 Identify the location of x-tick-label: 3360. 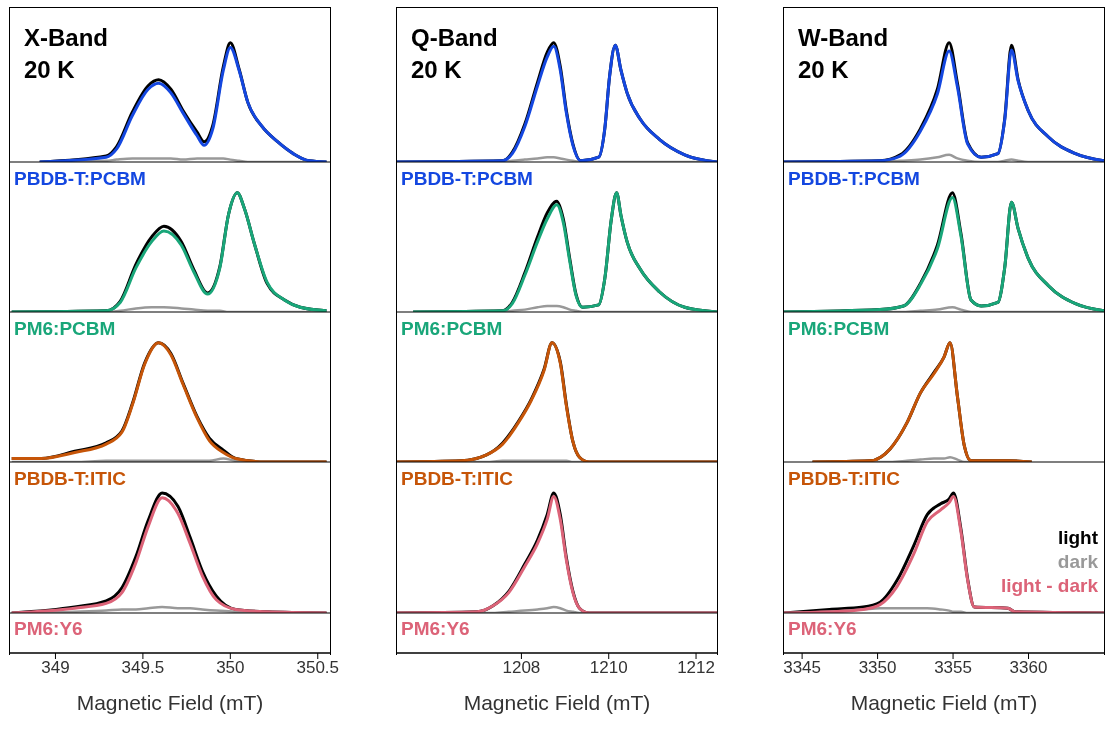
(1028, 668).